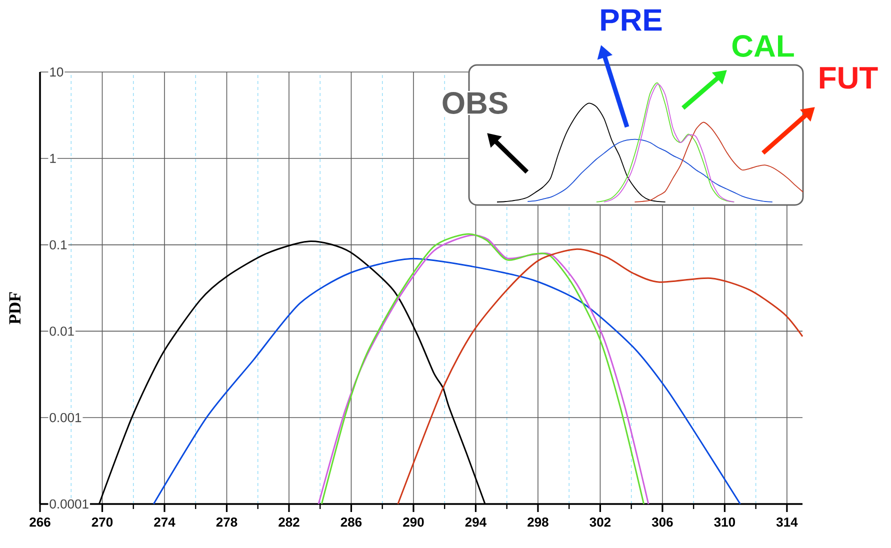 This screenshot has width=891, height=548. Describe the element at coordinates (600, 522) in the screenshot. I see `x-tick-label: 302` at that location.